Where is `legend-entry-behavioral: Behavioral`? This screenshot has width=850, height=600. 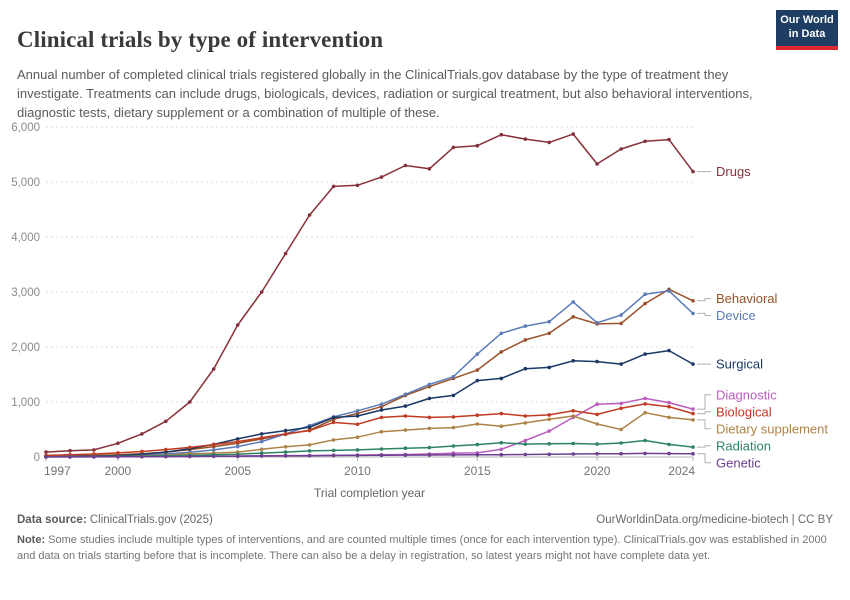 legend-entry-behavioral: Behavioral is located at coordinates (737, 298).